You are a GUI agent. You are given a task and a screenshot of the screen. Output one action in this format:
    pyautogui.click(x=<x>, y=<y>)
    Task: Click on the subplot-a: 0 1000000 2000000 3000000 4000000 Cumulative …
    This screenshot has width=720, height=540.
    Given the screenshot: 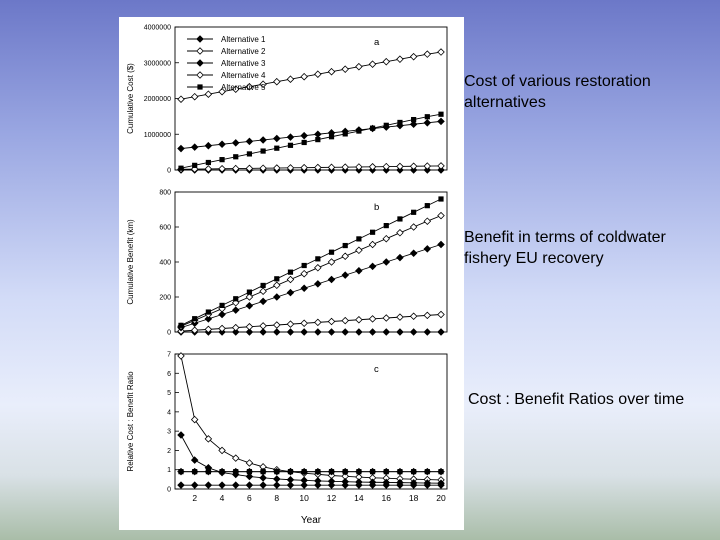 What is the action you would take?
    pyautogui.click(x=287, y=100)
    